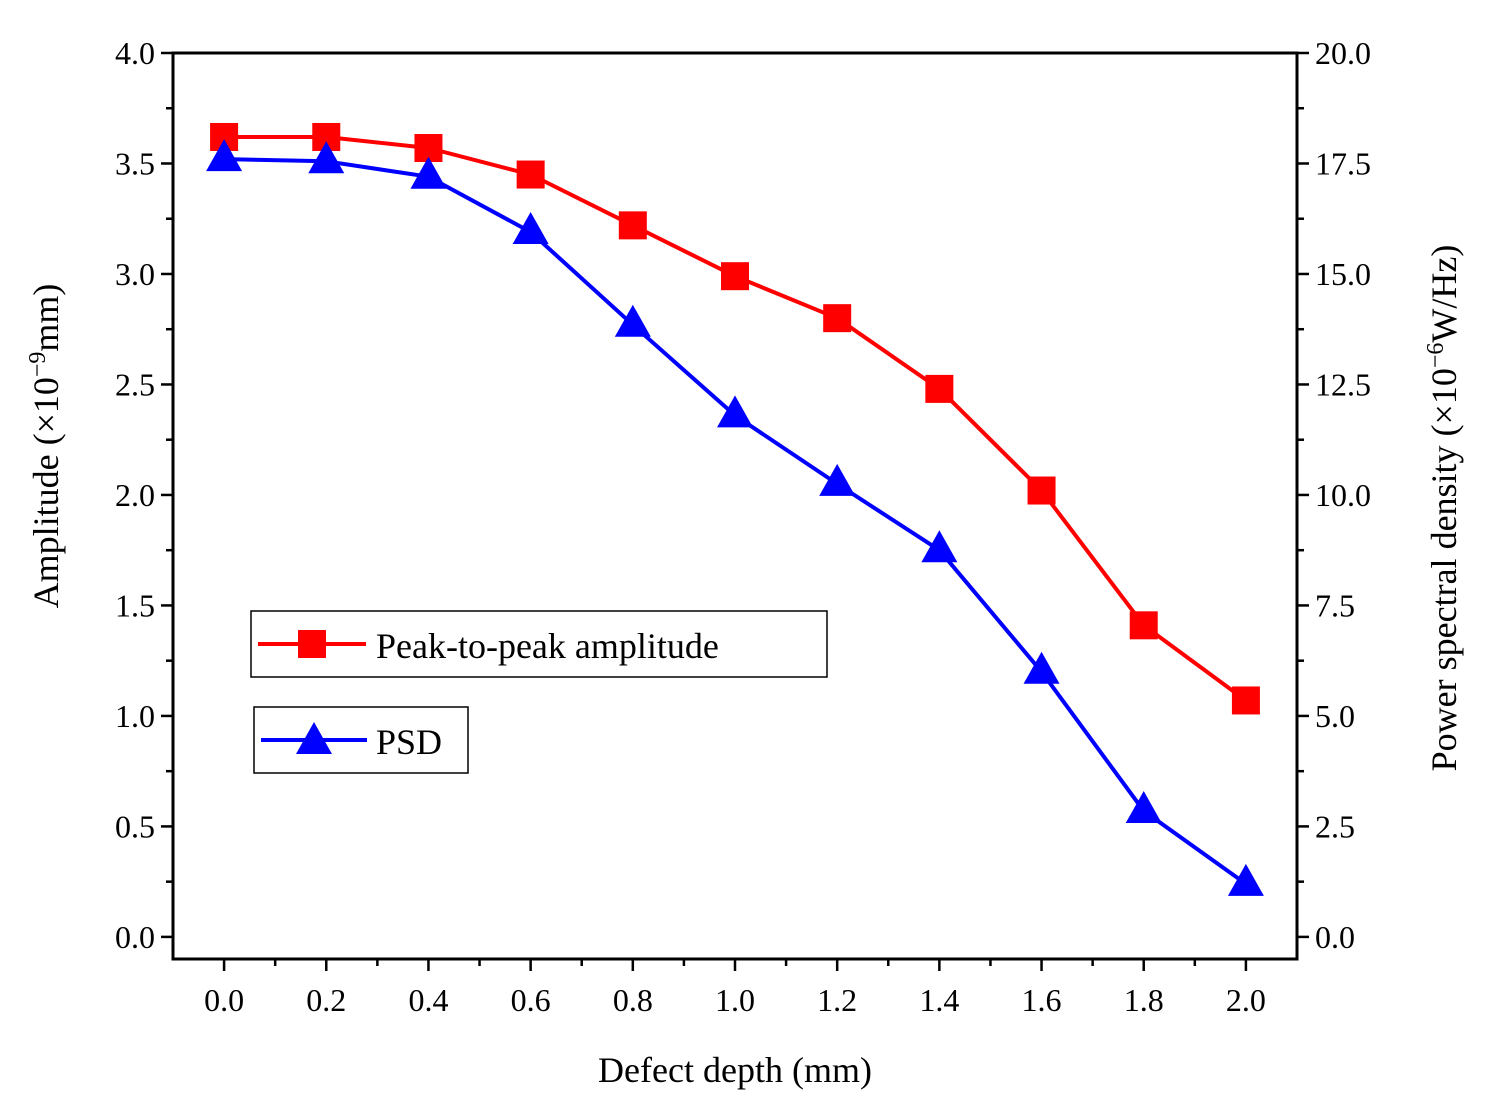 The height and width of the screenshot is (1117, 1487). I want to click on y-left-tick-label: 3.0, so click(135, 274).